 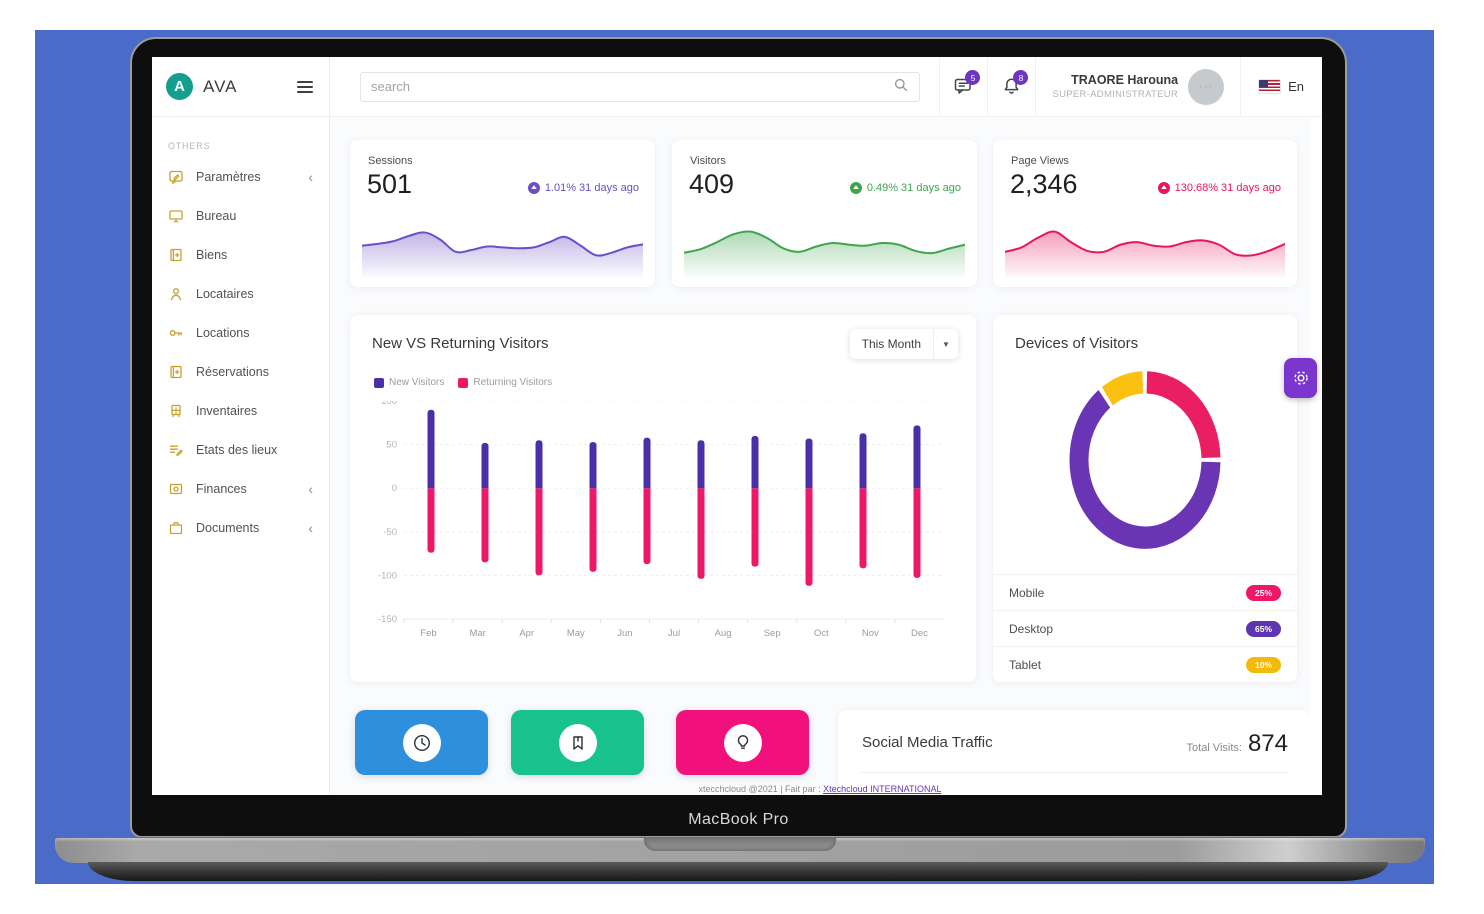 What do you see at coordinates (228, 527) in the screenshot?
I see `sidebar-item-label: Documents` at bounding box center [228, 527].